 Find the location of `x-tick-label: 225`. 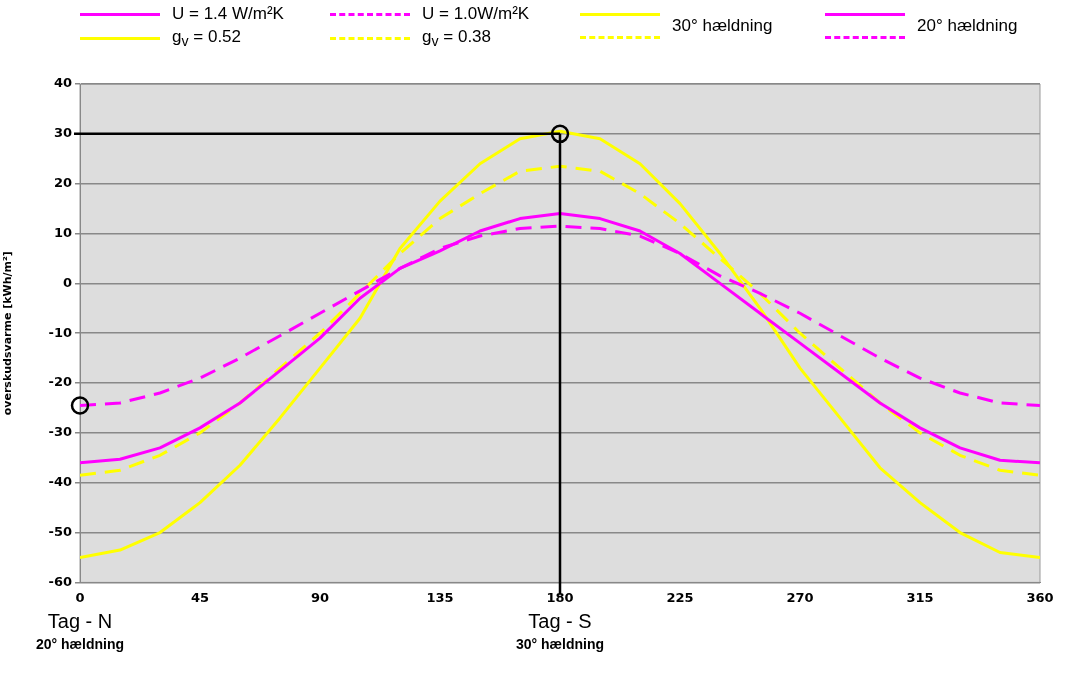

x-tick-label: 225 is located at coordinates (680, 597).